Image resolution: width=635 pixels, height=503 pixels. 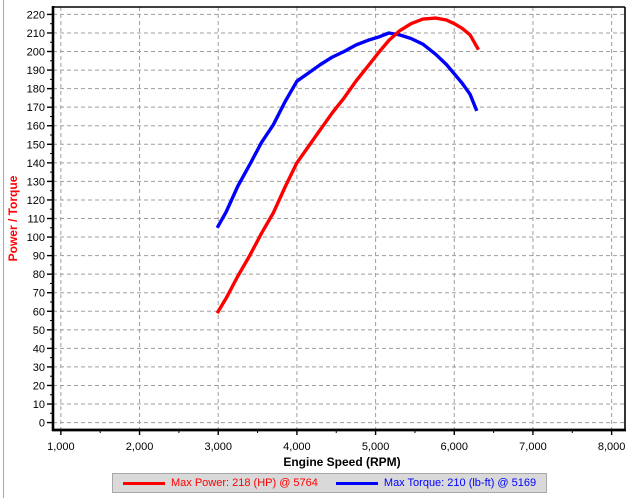 What do you see at coordinates (39, 331) in the screenshot?
I see `y-tick-label: 50` at bounding box center [39, 331].